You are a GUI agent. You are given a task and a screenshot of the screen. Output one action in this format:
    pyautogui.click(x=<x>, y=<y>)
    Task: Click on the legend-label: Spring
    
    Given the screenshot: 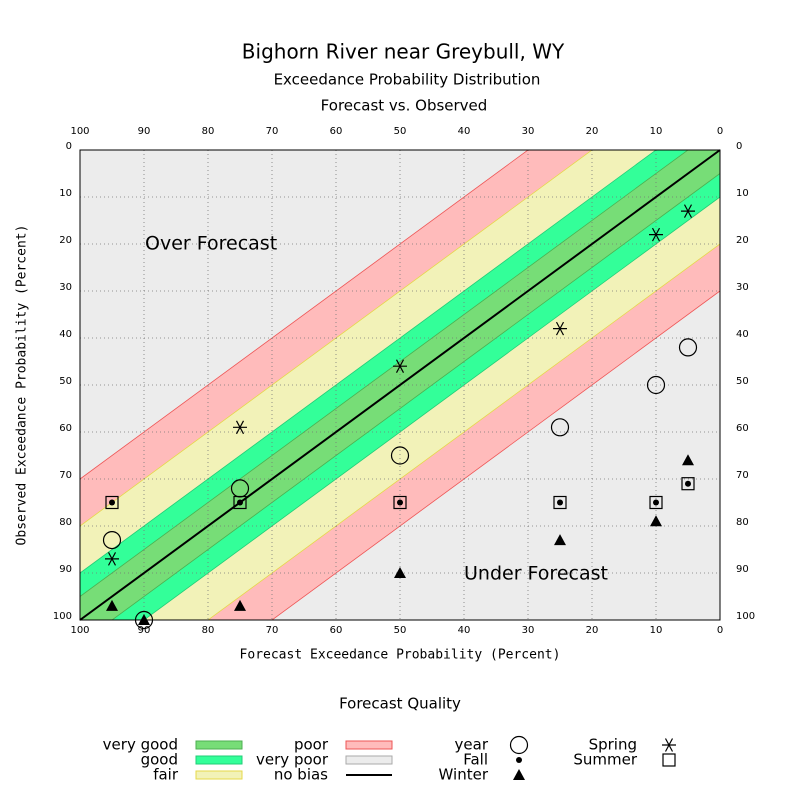 What is the action you would take?
    pyautogui.click(x=613, y=745)
    